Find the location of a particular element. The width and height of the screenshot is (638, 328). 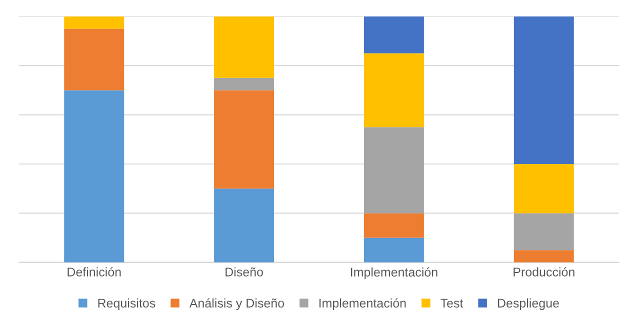

legend-label: Implementación is located at coordinates (362, 304).